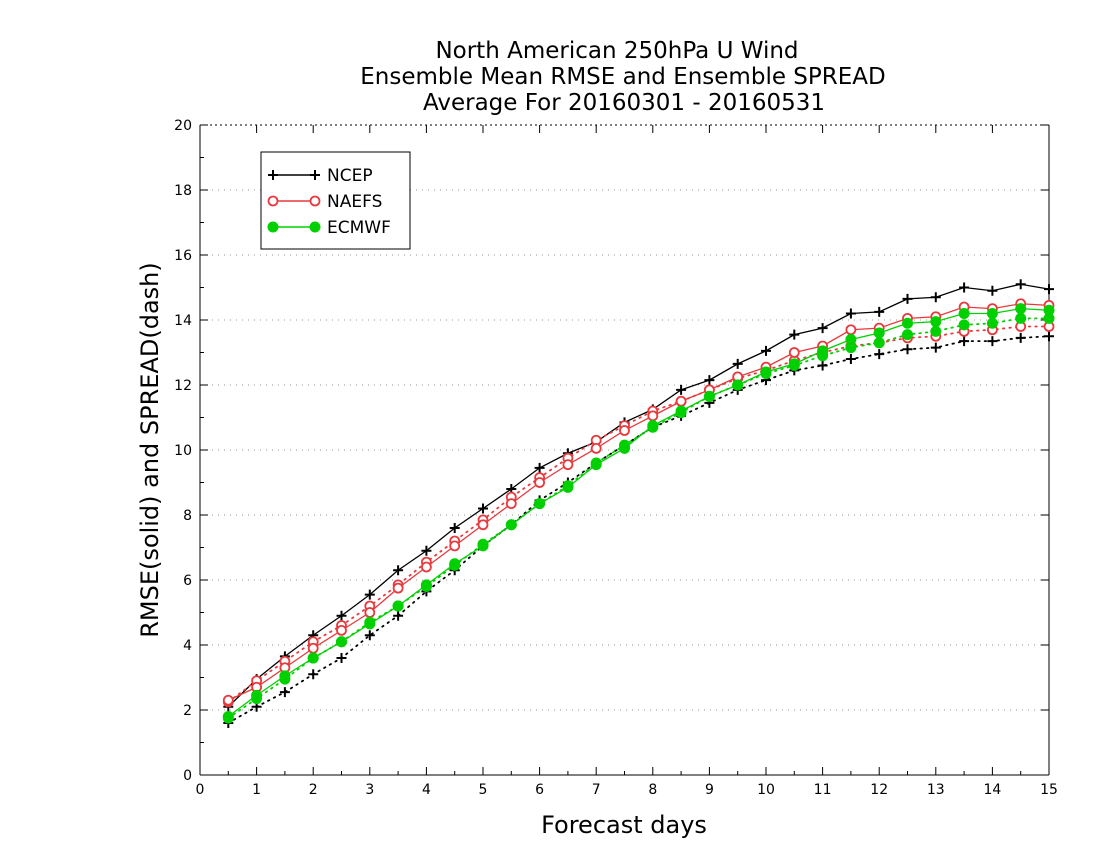 This screenshot has height=850, width=1100. I want to click on y-axis-label: RMSE(solid) and SPREAD(dash), so click(150, 450).